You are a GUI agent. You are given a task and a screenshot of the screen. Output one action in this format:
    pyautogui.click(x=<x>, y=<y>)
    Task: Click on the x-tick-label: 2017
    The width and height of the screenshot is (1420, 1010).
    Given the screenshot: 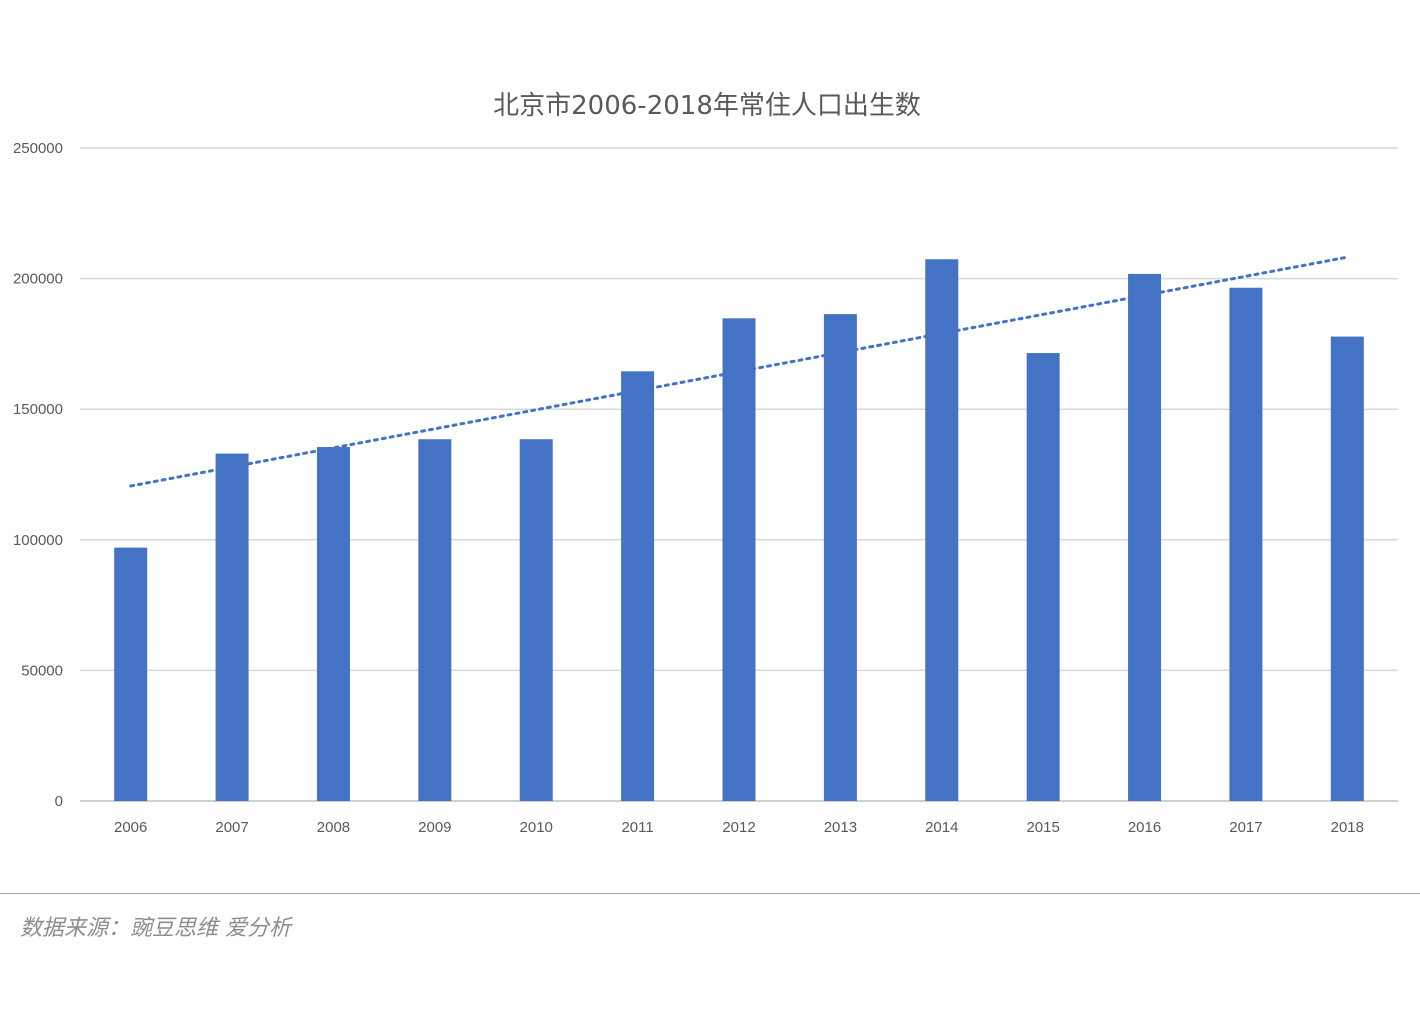 What is the action you would take?
    pyautogui.click(x=1245, y=827)
    